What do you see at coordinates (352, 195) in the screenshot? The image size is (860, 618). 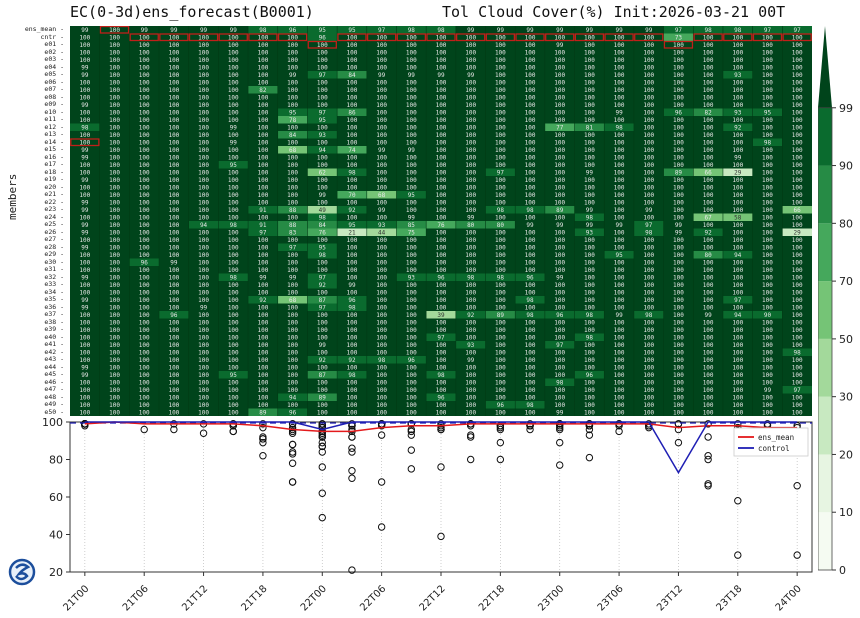 I see `heatmap-cell-label: 70` at bounding box center [352, 195].